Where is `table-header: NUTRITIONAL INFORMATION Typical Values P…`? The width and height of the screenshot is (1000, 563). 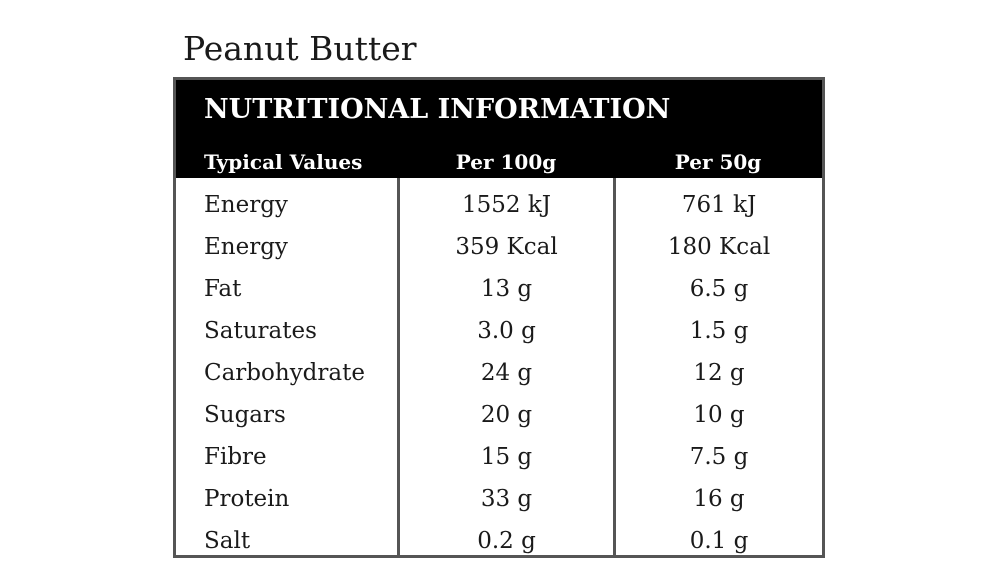
table-header: NUTRITIONAL INFORMATION Typical Values P… is located at coordinates (499, 129).